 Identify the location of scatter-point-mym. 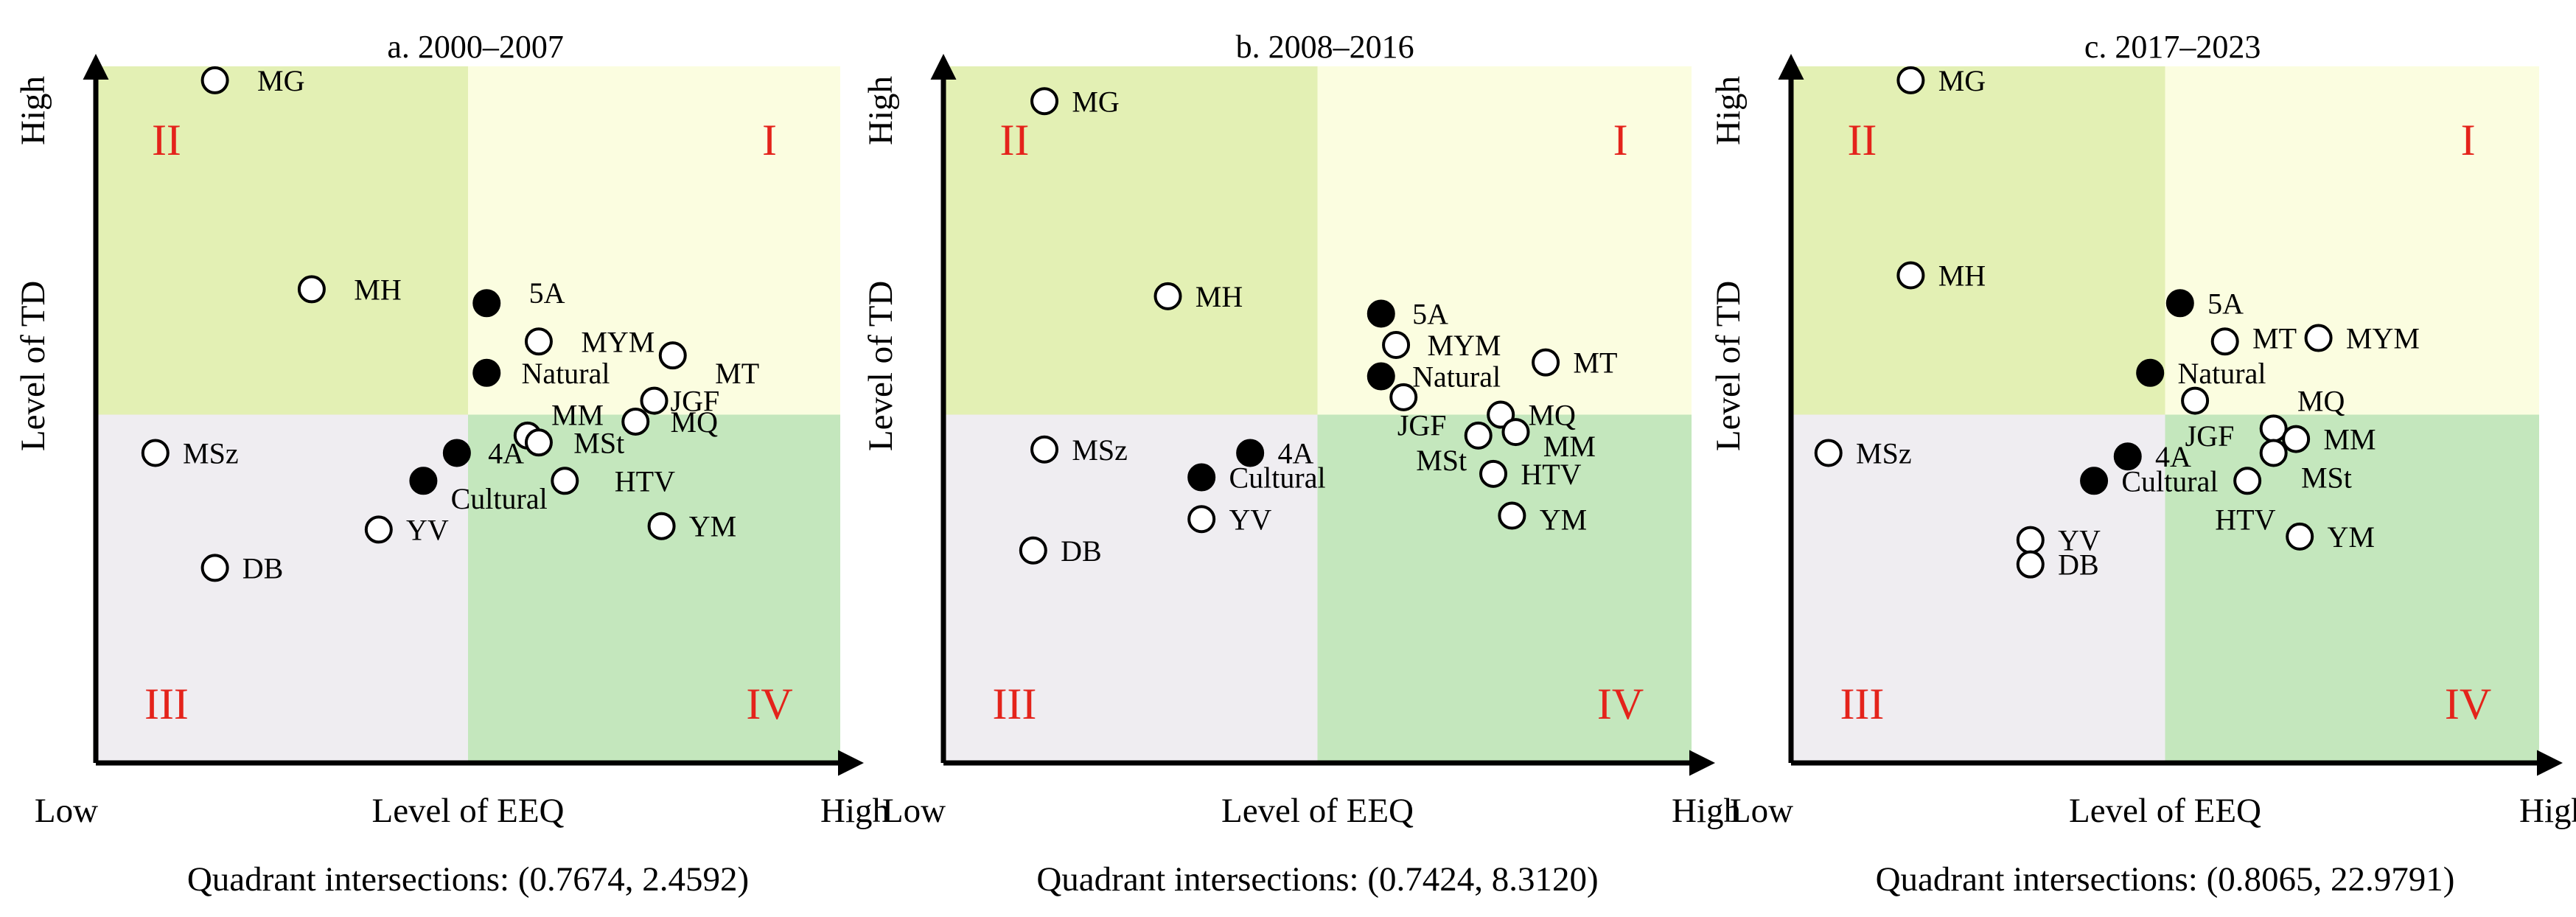
(1396, 345).